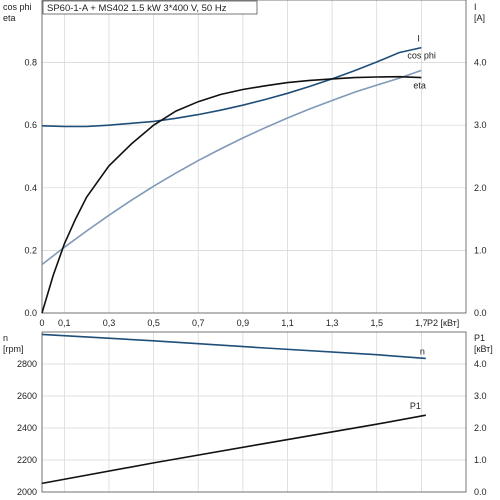 The width and height of the screenshot is (500, 500). What do you see at coordinates (153, 323) in the screenshot?
I see `x-tick-label: 0,5` at bounding box center [153, 323].